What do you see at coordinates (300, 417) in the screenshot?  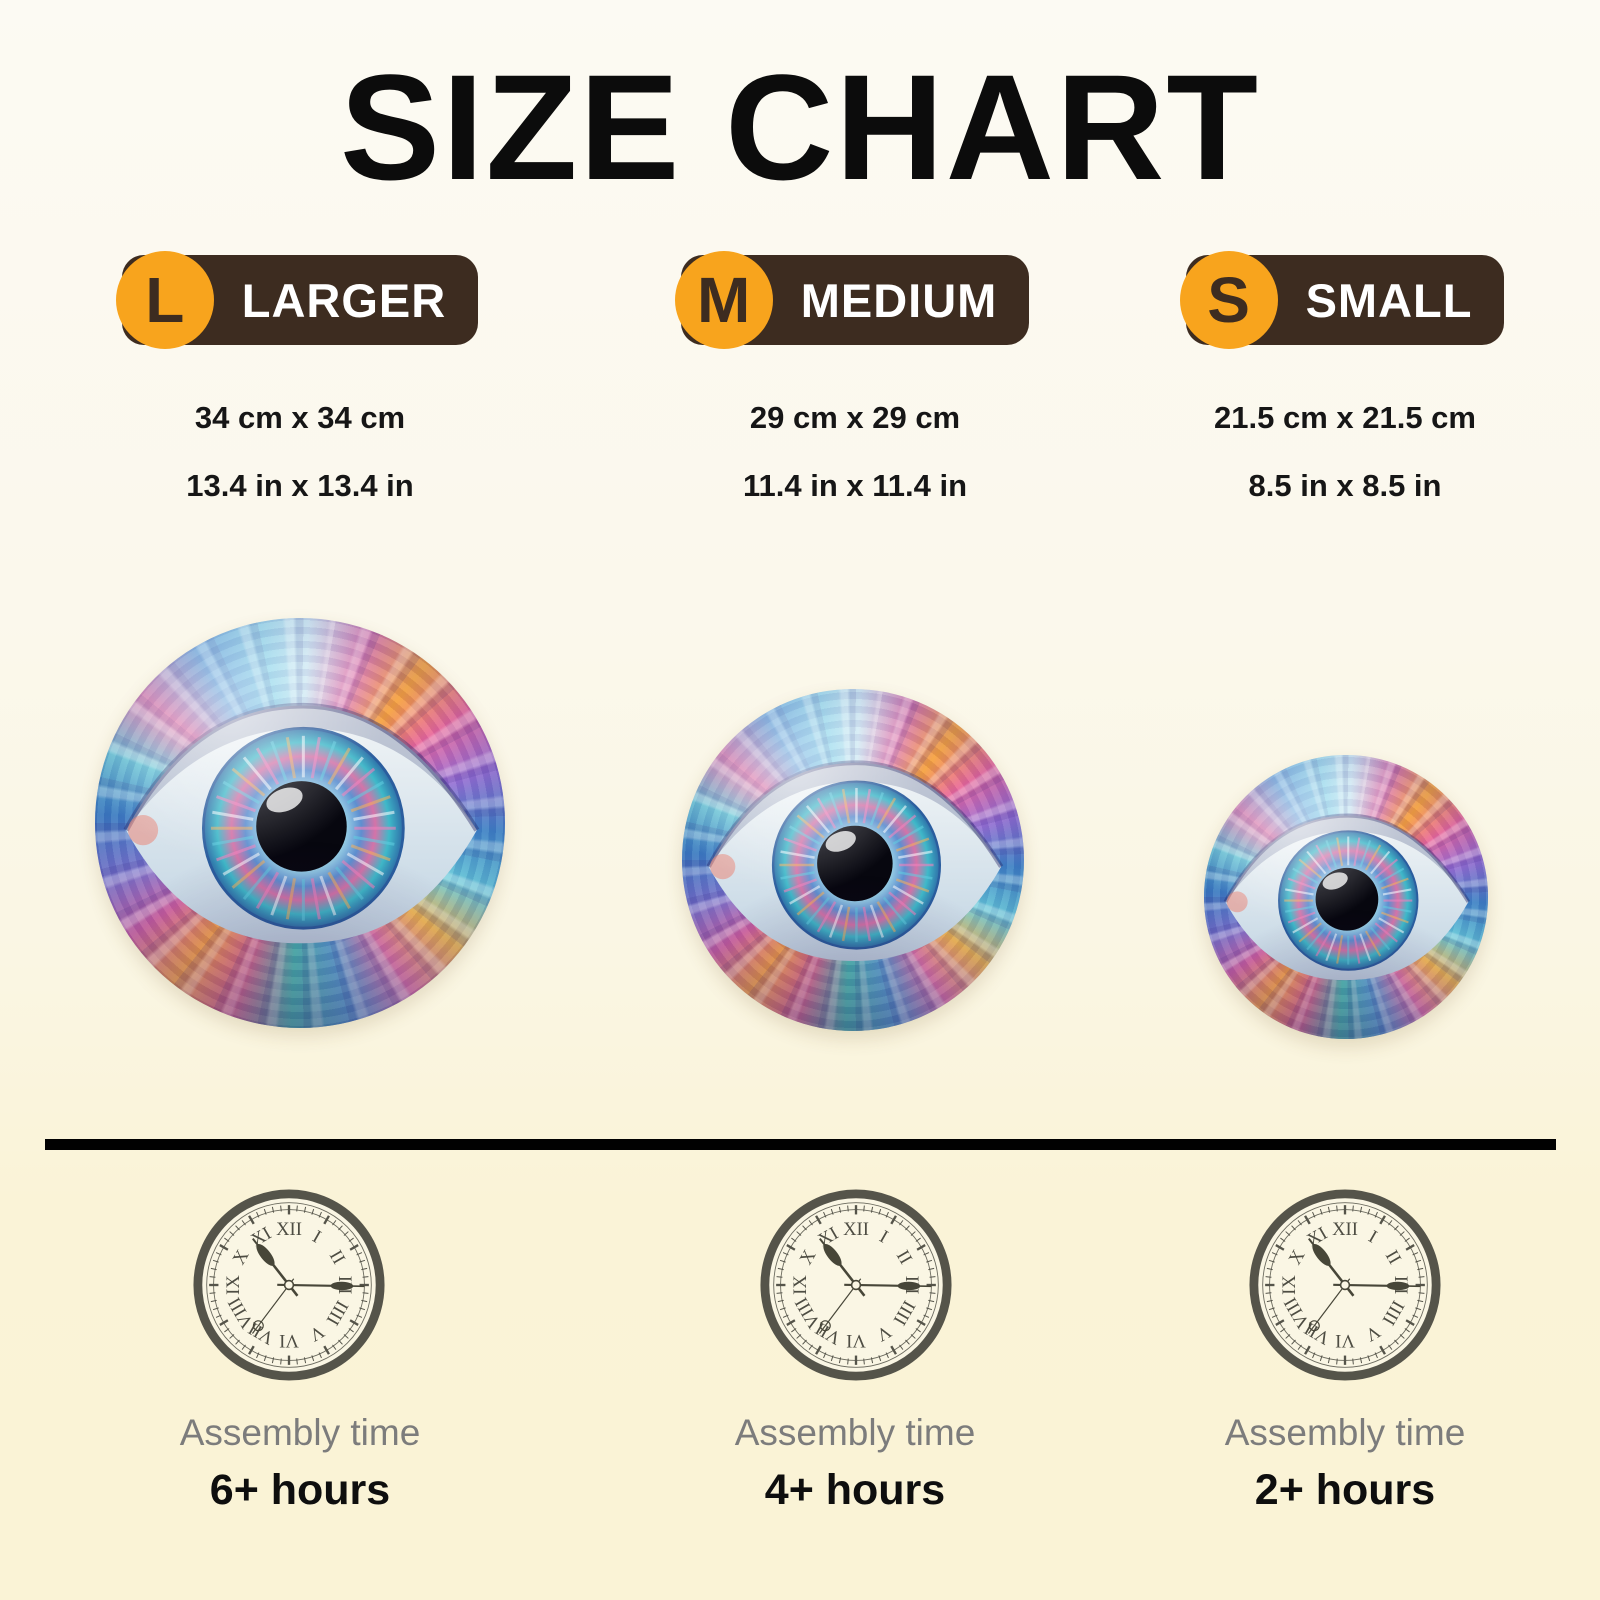 I see `dimensions-cm: 34 cm x 34 cm` at bounding box center [300, 417].